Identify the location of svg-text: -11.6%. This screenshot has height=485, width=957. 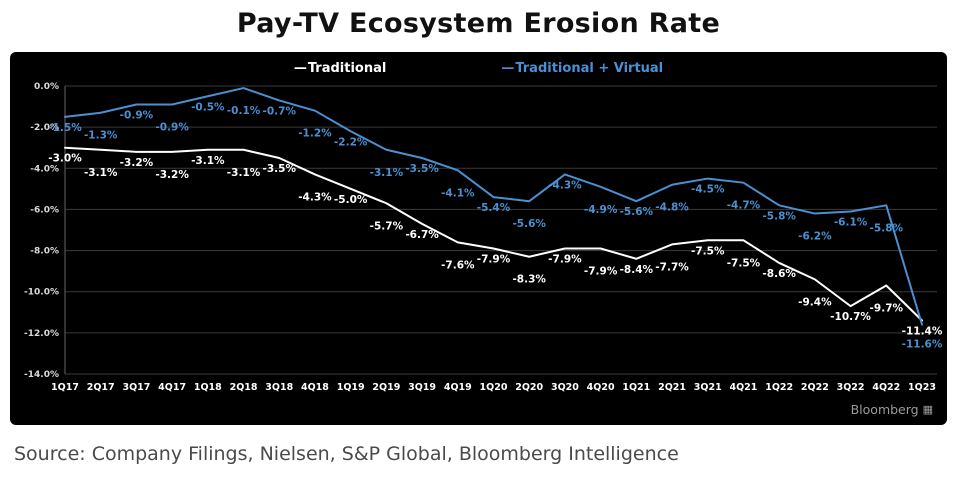
(922, 345).